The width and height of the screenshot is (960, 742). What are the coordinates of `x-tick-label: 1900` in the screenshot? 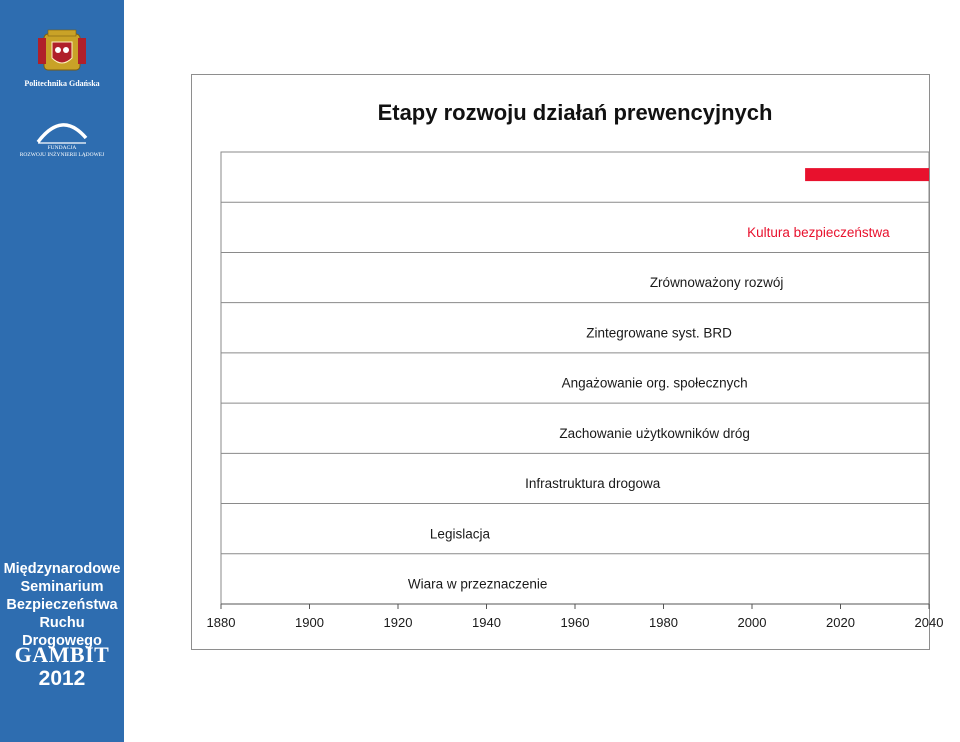 It's located at (309, 622).